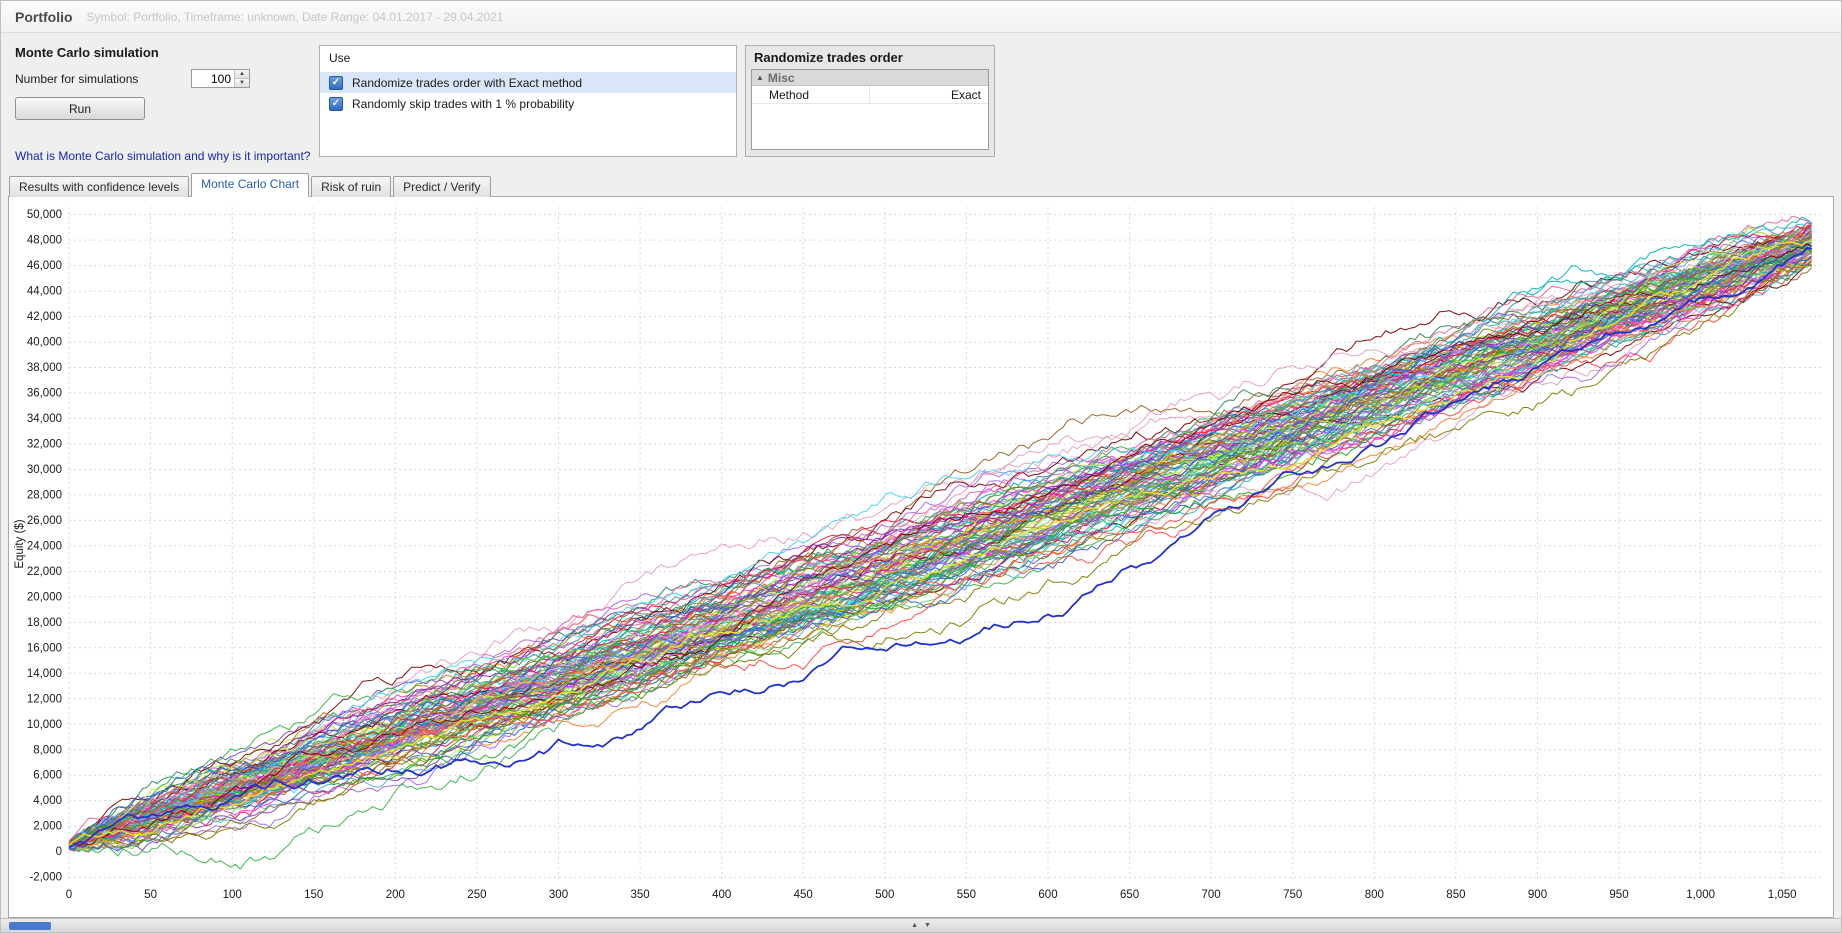 This screenshot has width=1842, height=933. What do you see at coordinates (870, 126) in the screenshot?
I see `property-grid-empty-area` at bounding box center [870, 126].